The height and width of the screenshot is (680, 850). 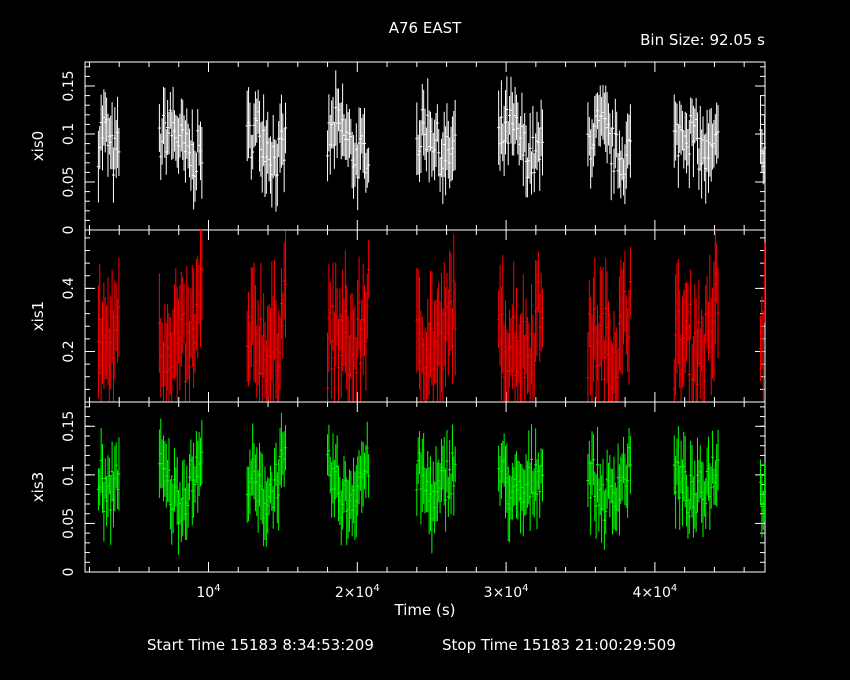 What do you see at coordinates (69, 230) in the screenshot?
I see `y-tick-label-xis0: 0` at bounding box center [69, 230].